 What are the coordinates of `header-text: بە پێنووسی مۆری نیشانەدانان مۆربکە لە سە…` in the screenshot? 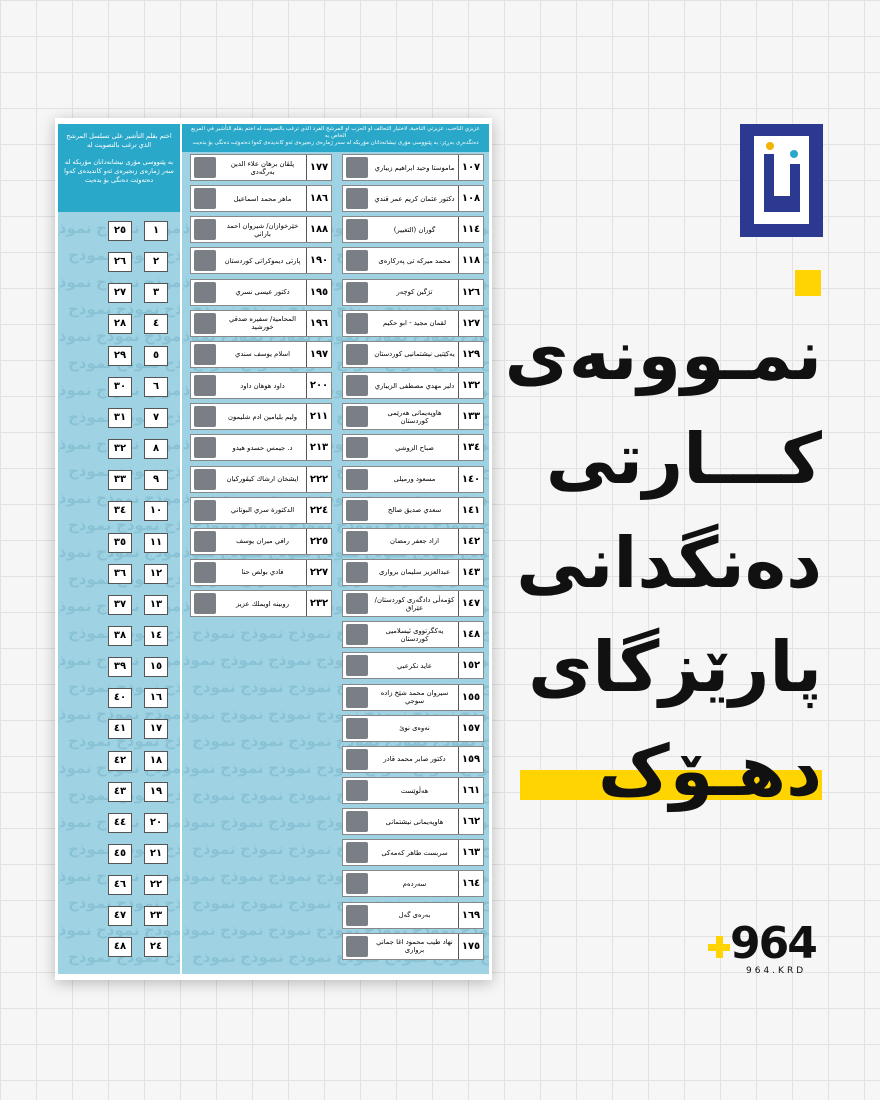 It's located at (119, 171).